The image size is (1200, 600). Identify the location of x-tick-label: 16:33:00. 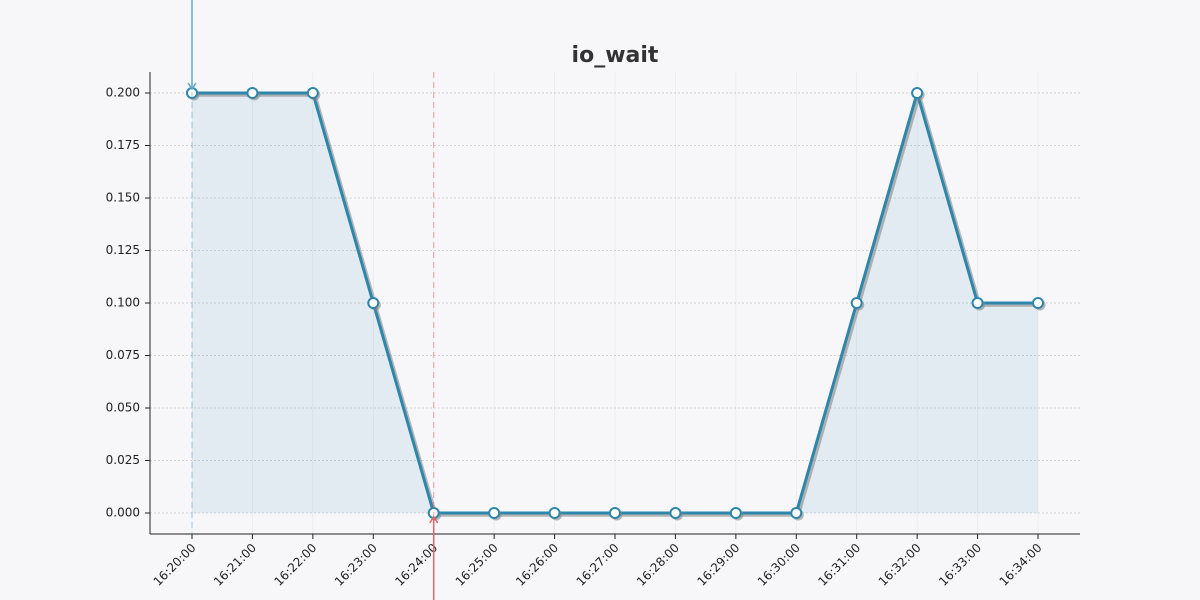
(960, 565).